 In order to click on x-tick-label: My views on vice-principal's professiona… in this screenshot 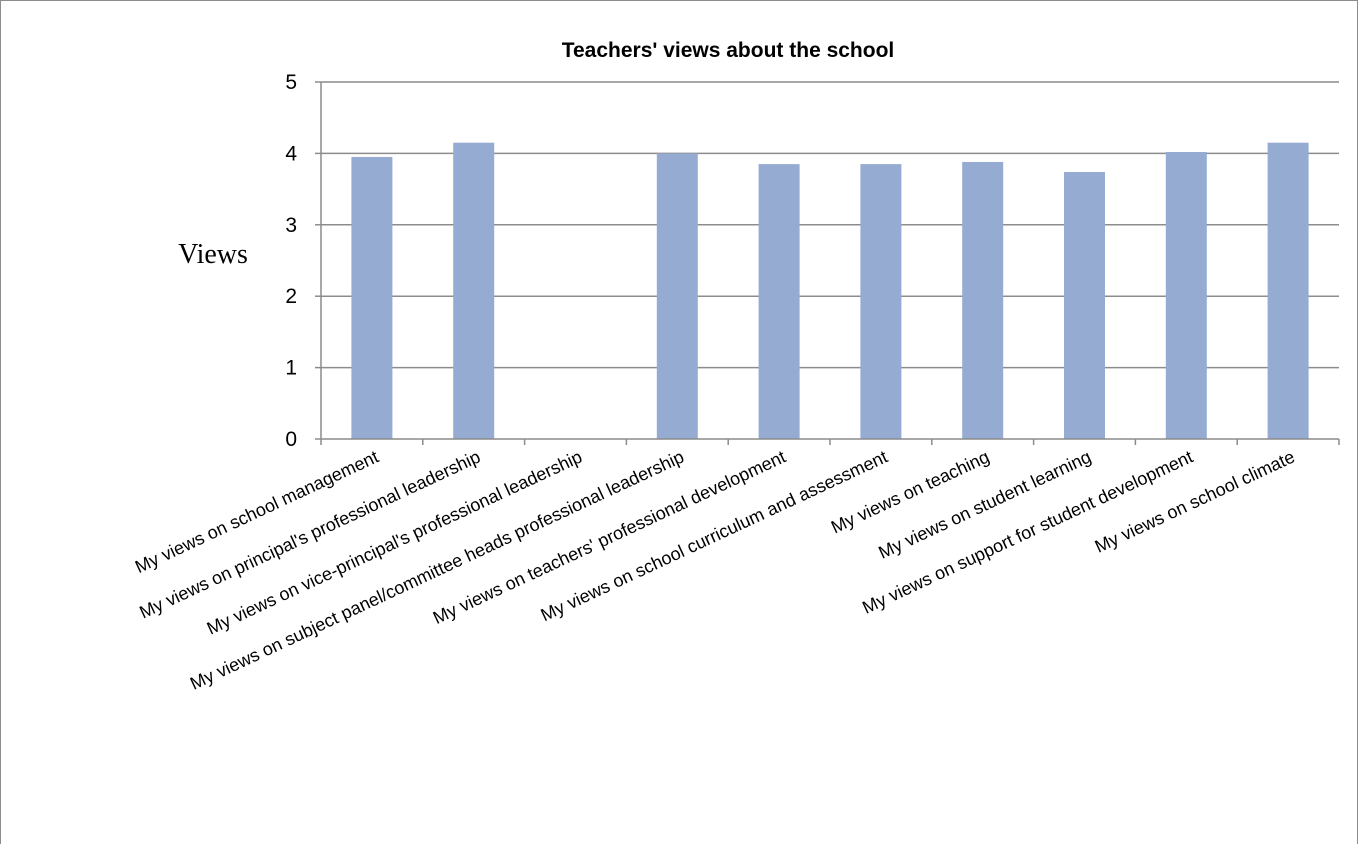, I will do `click(395, 542)`.